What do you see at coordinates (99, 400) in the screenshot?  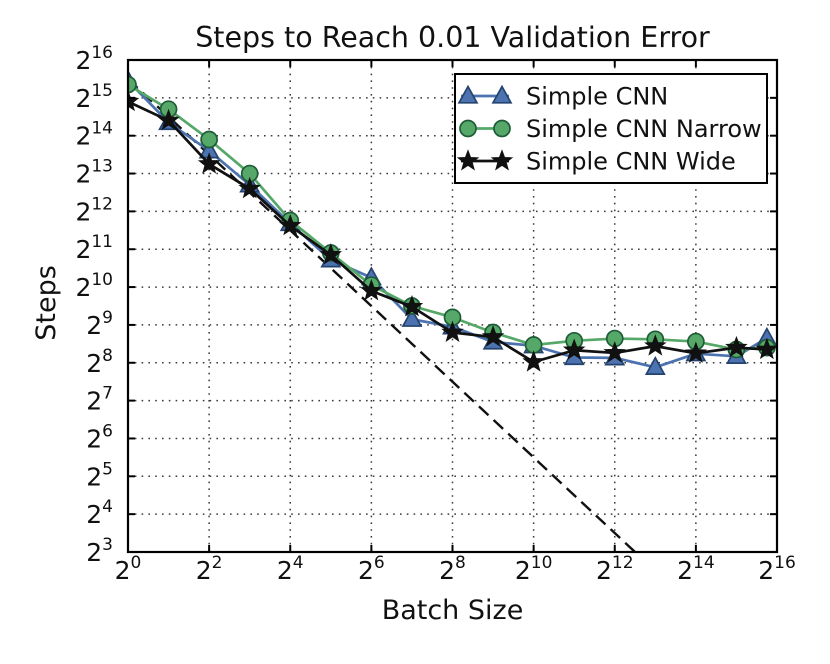 I see `y-tick-label: 27` at bounding box center [99, 400].